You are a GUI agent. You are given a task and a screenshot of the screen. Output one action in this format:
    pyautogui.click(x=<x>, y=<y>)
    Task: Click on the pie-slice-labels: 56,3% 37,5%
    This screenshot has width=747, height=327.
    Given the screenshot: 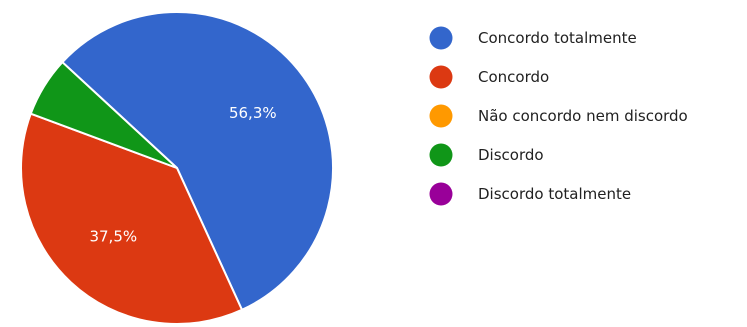 What is the action you would take?
    pyautogui.click(x=182, y=175)
    